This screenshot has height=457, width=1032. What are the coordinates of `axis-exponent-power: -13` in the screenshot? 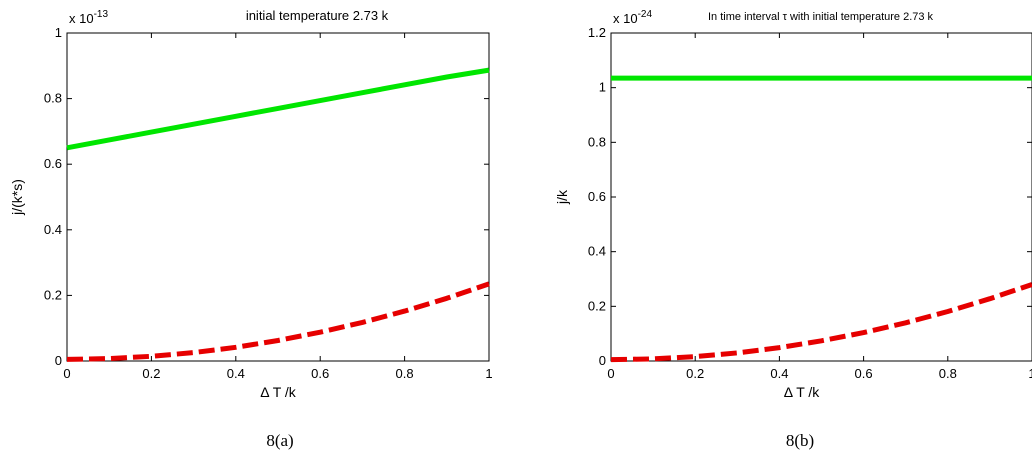 It's located at (101, 14).